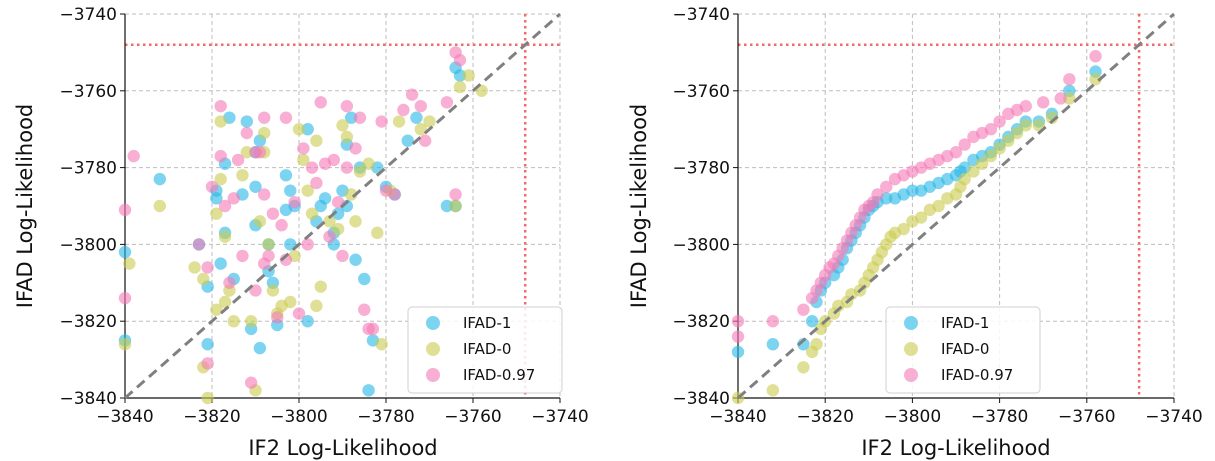 Image resolution: width=1215 pixels, height=461 pixels. I want to click on x-tick-labels: −3840 −3820 −3800 −3780 −3760 −3740, so click(956, 417).